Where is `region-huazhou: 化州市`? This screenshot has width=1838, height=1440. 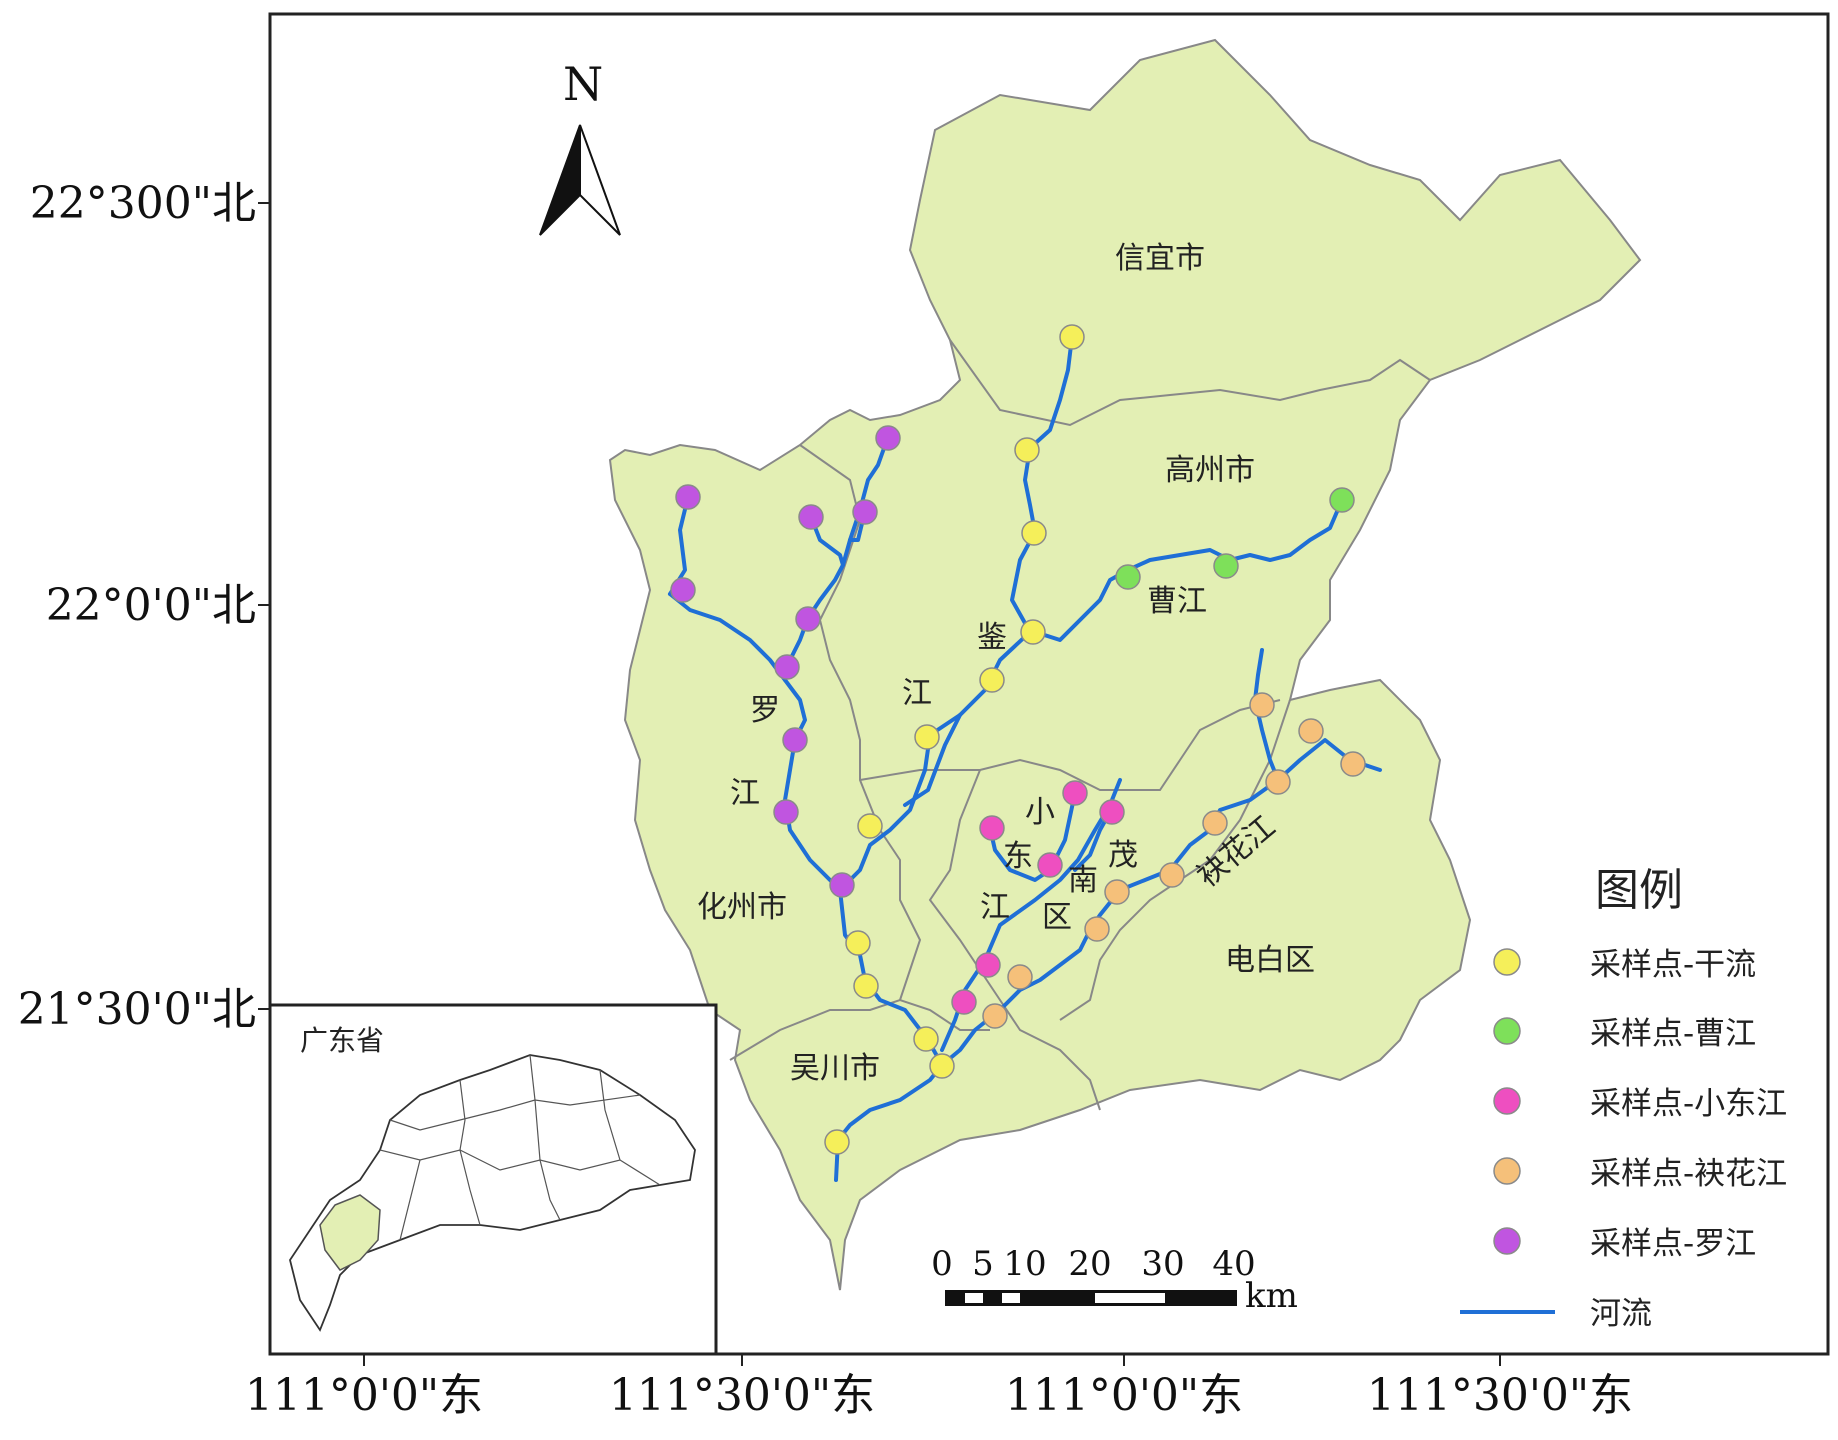 region-huazhou: 化州市 is located at coordinates (742, 907).